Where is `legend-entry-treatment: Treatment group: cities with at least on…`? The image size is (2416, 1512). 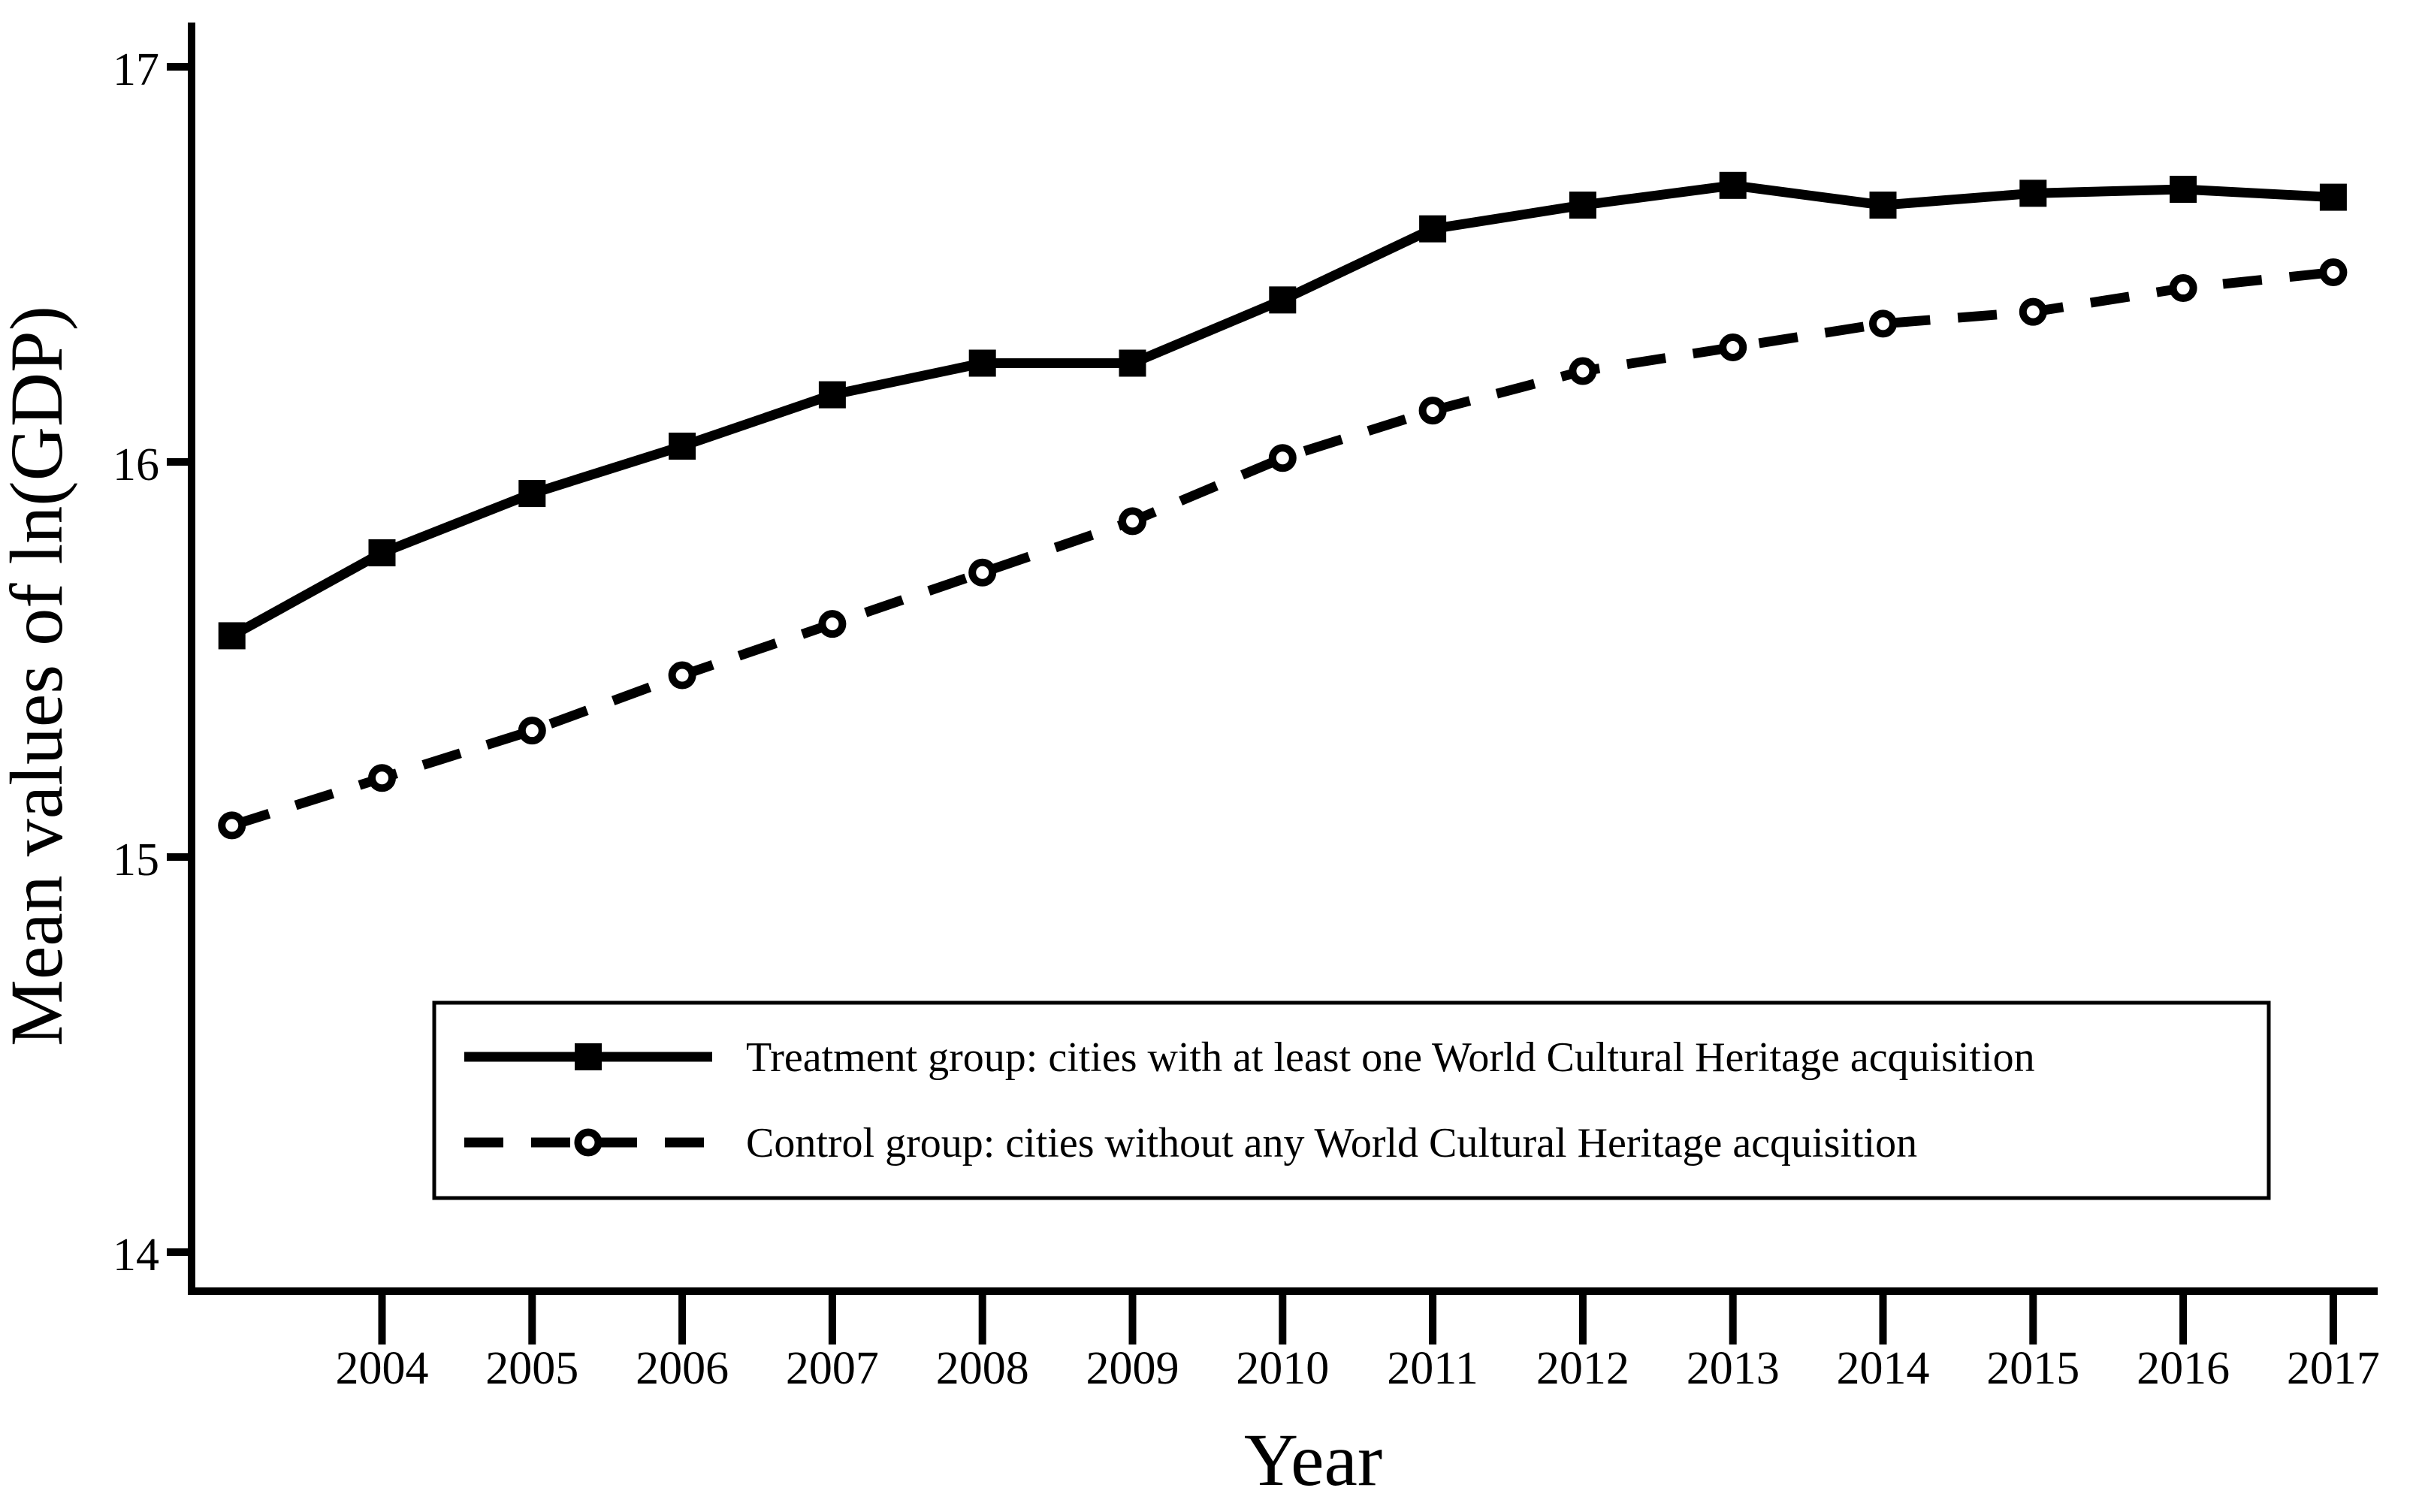
legend-entry-treatment: Treatment group: cities with at least on… is located at coordinates (1249, 1057).